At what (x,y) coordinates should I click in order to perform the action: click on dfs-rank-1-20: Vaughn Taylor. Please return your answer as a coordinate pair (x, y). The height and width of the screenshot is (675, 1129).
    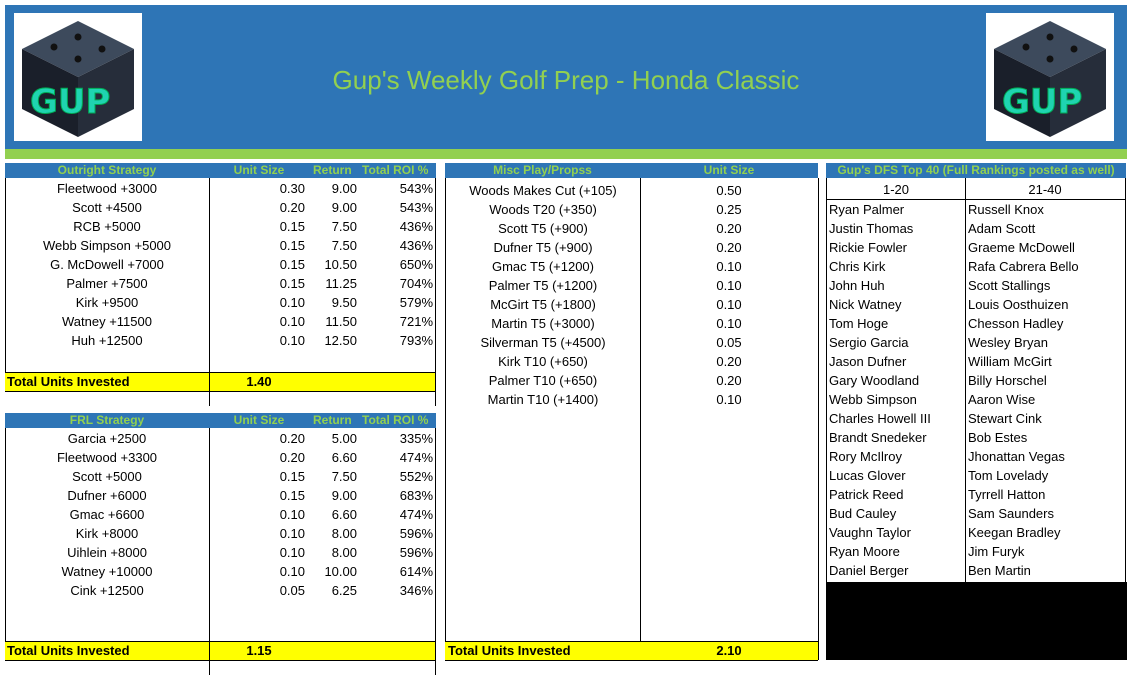
    Looking at the image, I should click on (870, 532).